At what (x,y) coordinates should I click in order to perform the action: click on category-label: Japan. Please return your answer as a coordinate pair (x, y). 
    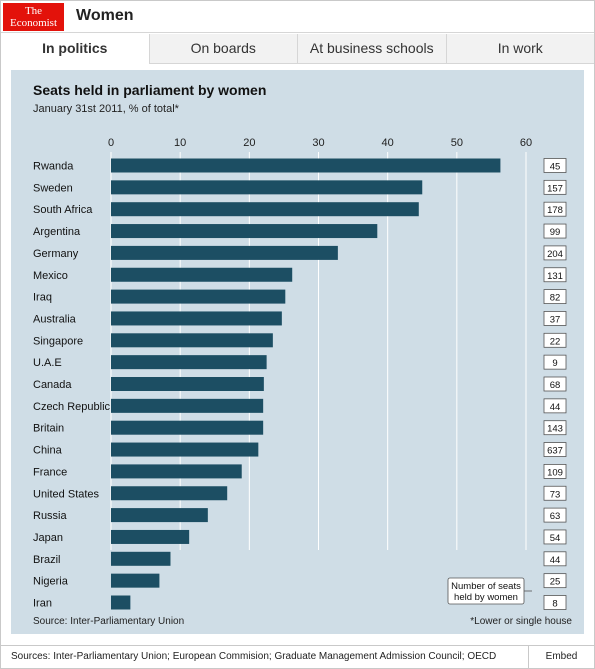
    Looking at the image, I should click on (48, 538).